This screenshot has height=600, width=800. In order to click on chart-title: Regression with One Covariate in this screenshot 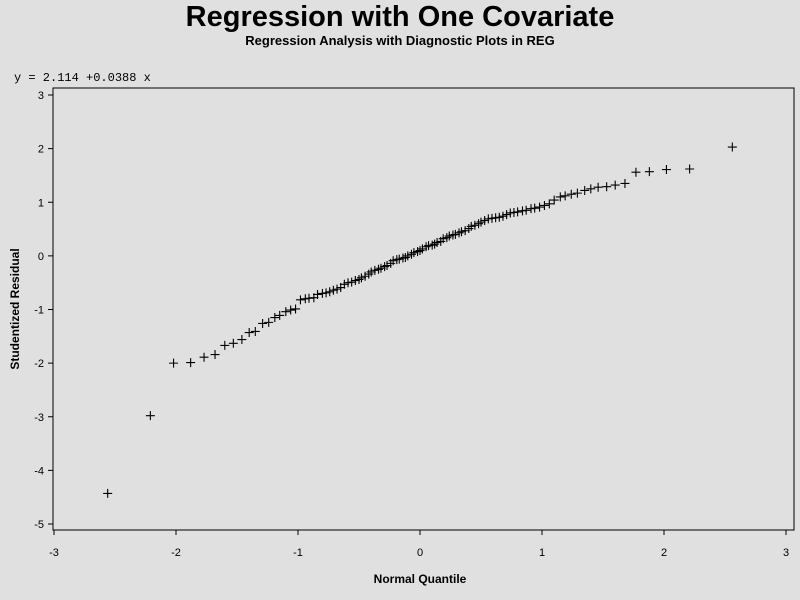, I will do `click(400, 17)`.